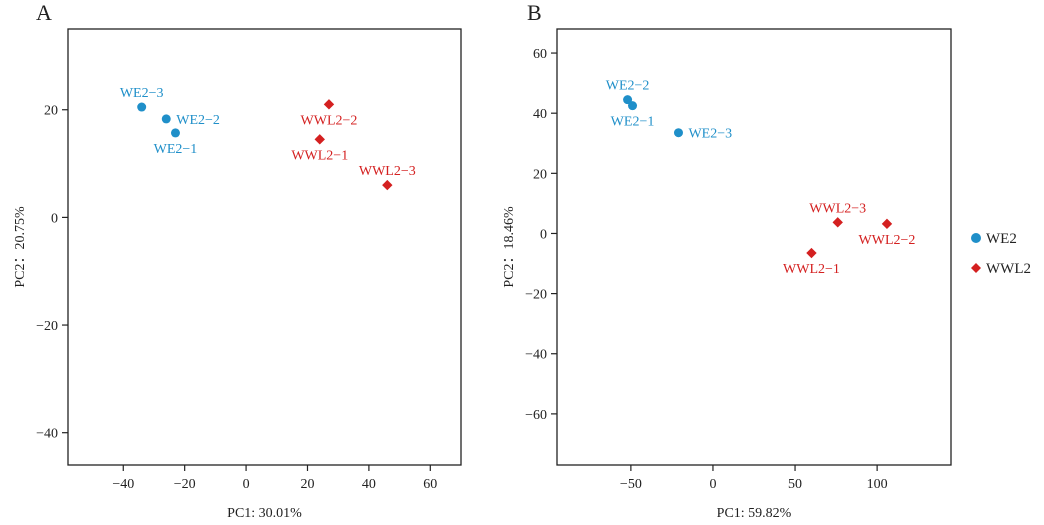 This screenshot has height=525, width=1044. I want to click on panel-a-y-axis-title: PC2：20.75%, so click(20, 247).